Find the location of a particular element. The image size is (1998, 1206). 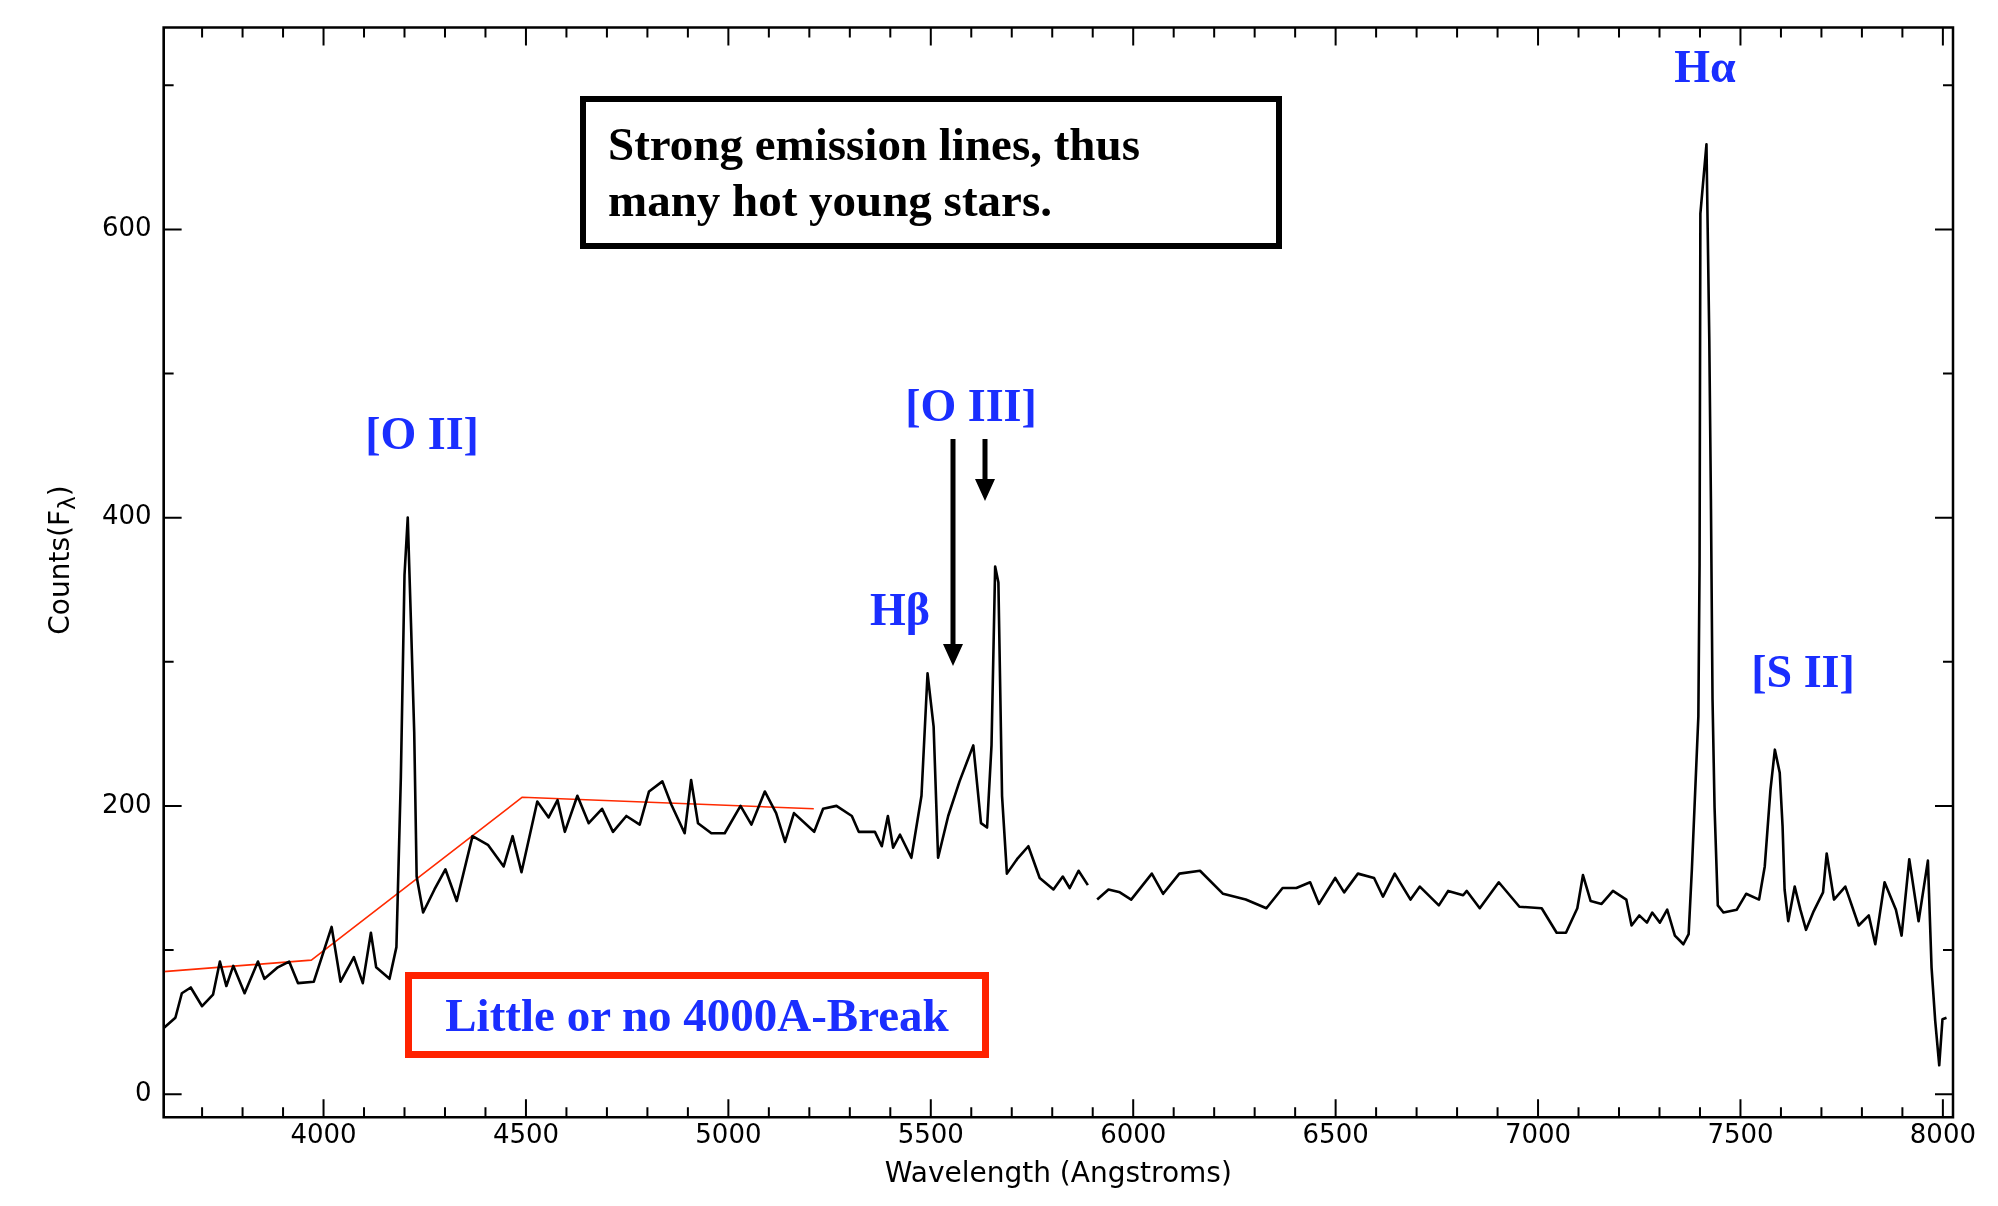

y-tick-label: 200 is located at coordinates (126, 803).